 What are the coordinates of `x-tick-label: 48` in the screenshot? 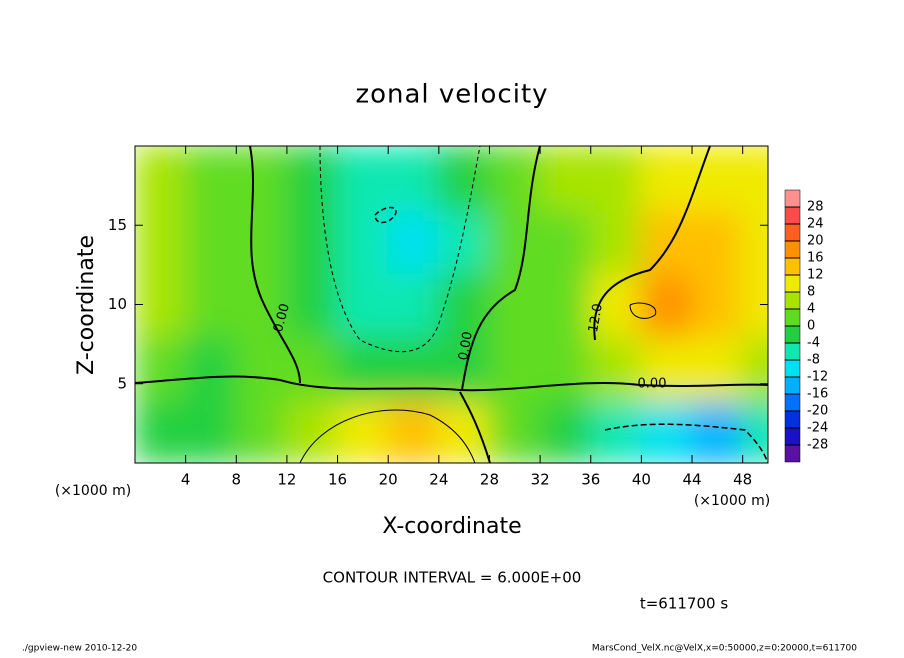 It's located at (742, 480).